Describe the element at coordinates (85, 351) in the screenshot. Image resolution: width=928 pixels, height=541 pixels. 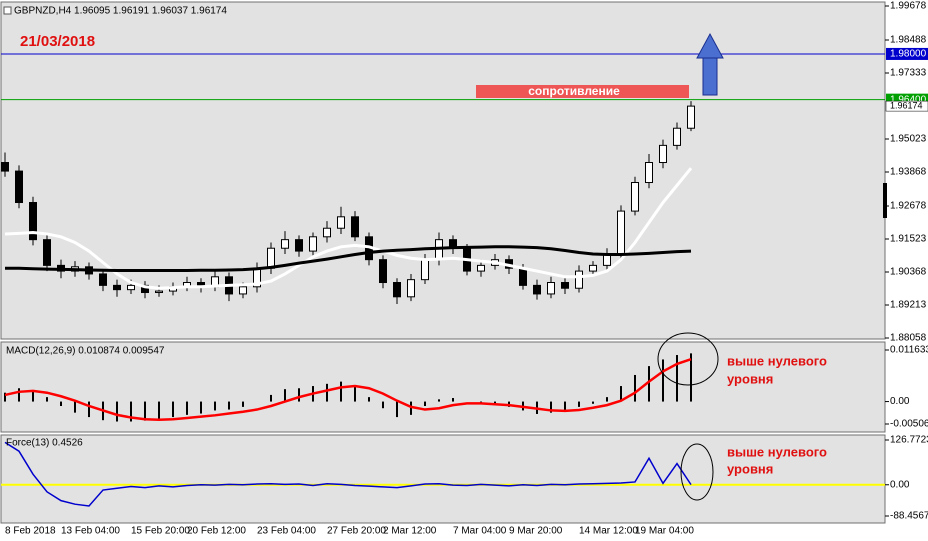
I see `macd-title: MACD(12,26,9) 0.010874 0.009547` at that location.